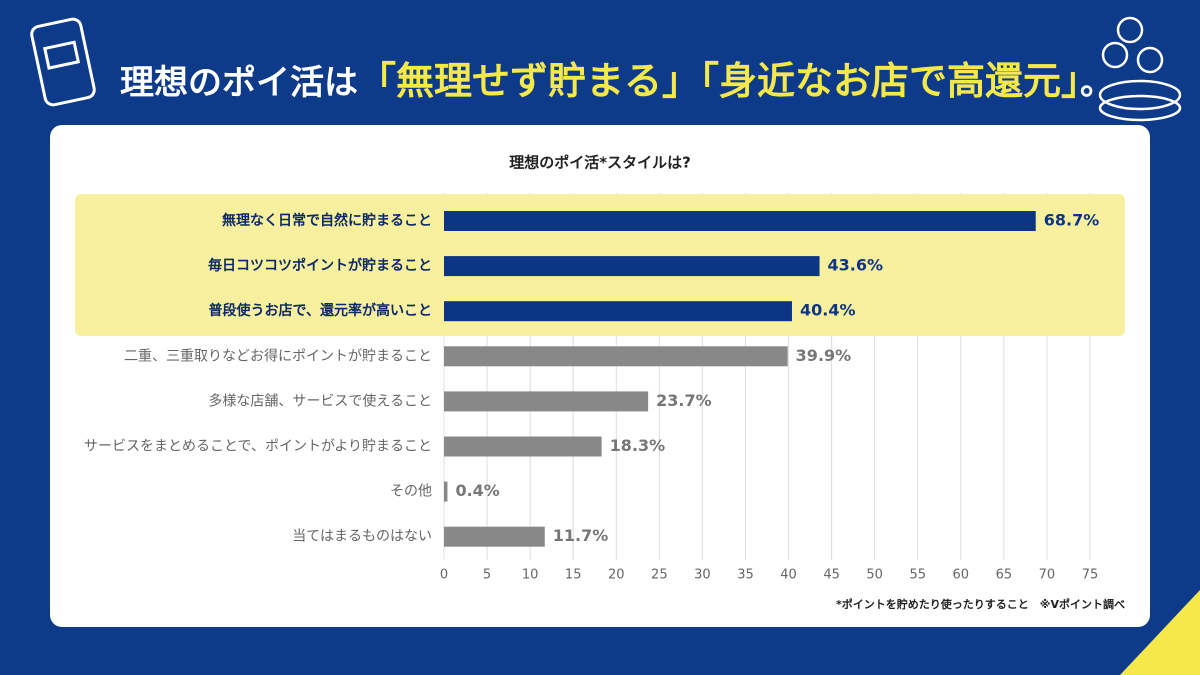  I want to click on x-tick-label: 55, so click(917, 575).